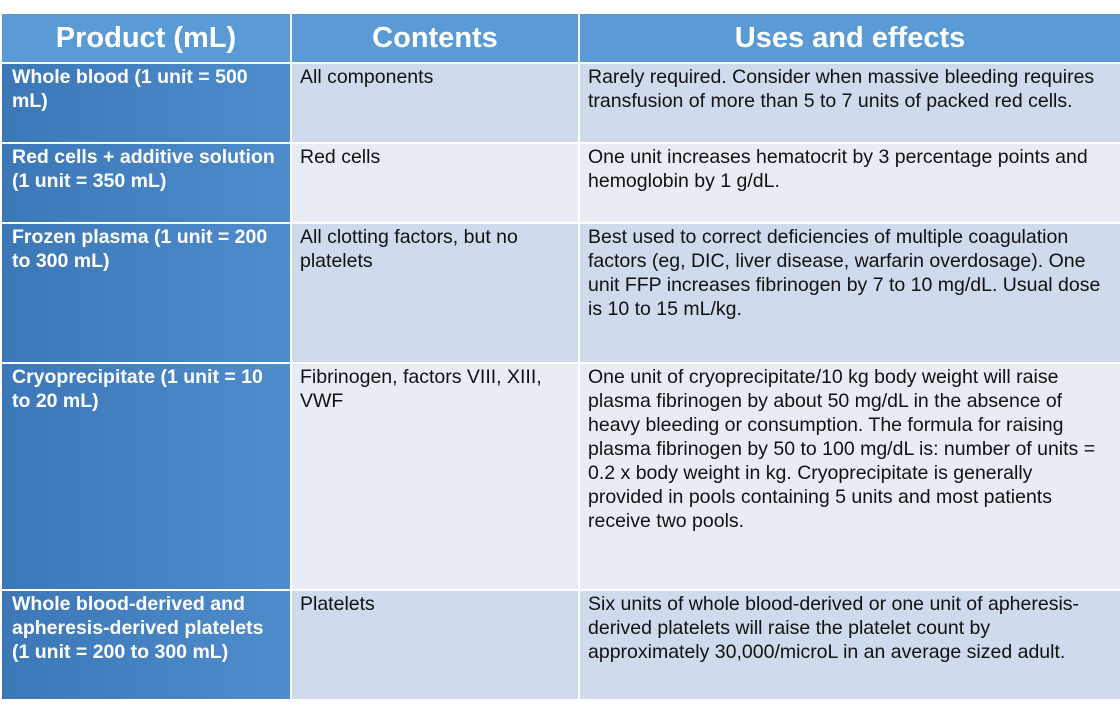  I want to click on product-cell: Cryoprecipitate (1 unit = 10 to 20 mL), so click(146, 476).